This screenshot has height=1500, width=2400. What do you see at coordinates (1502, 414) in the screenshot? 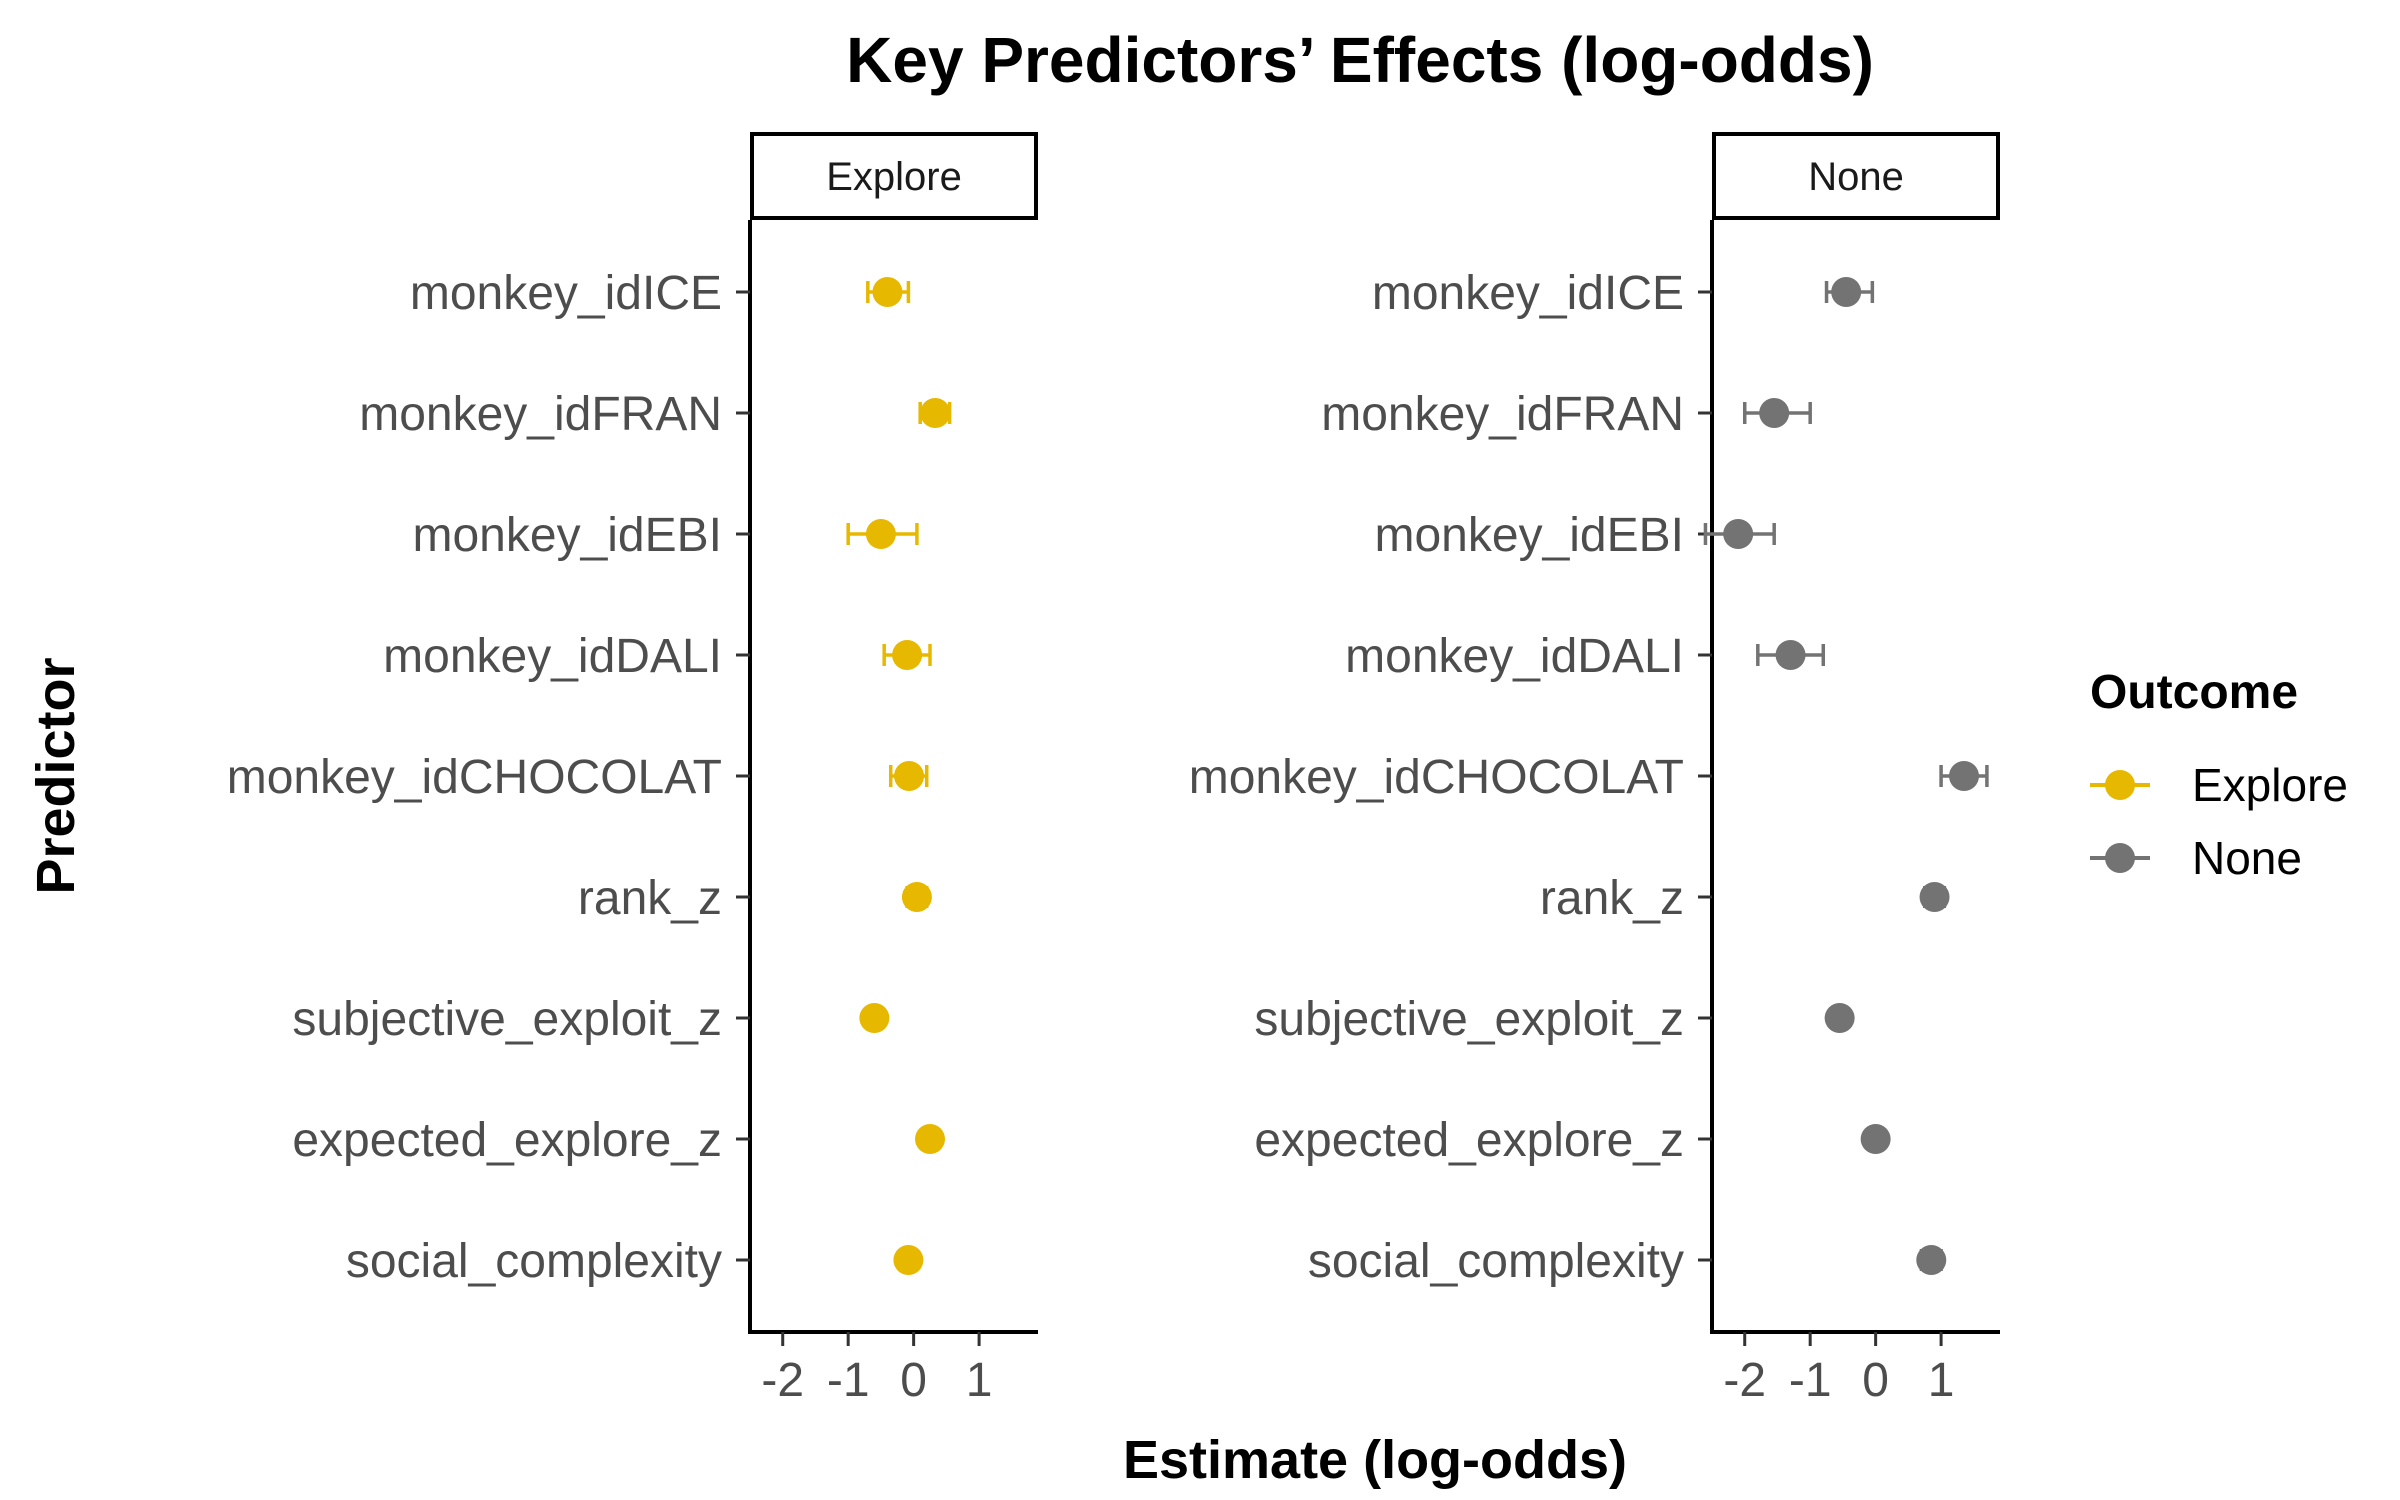
I see `y-tick-label-none: monkey_idFRAN` at bounding box center [1502, 414].